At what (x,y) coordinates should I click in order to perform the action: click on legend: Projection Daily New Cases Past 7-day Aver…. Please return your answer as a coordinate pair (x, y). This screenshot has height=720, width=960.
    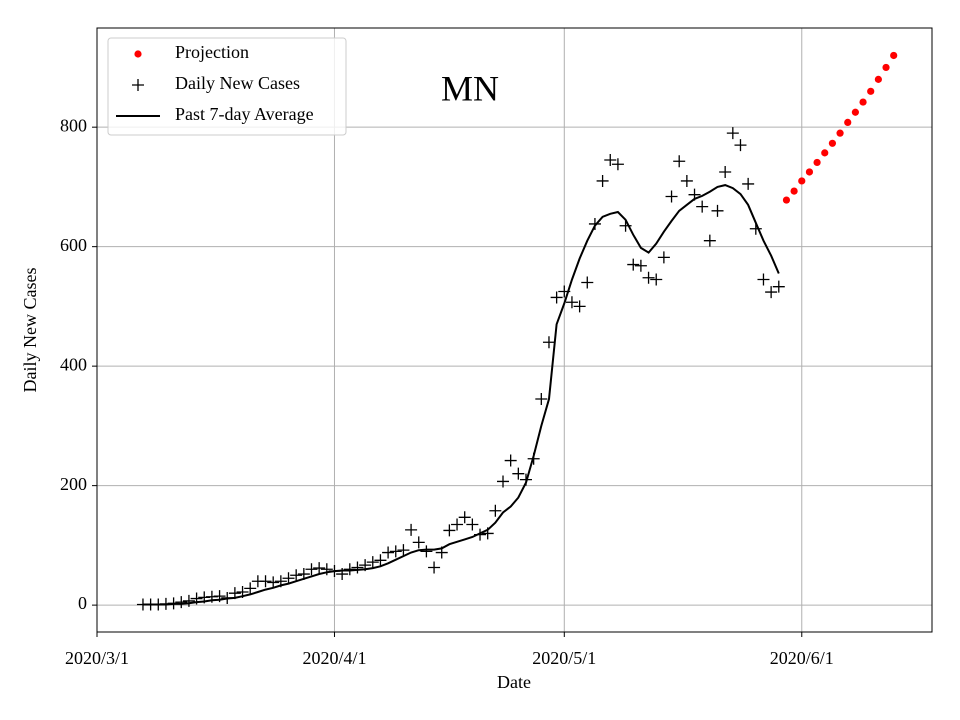
    Looking at the image, I should click on (227, 86).